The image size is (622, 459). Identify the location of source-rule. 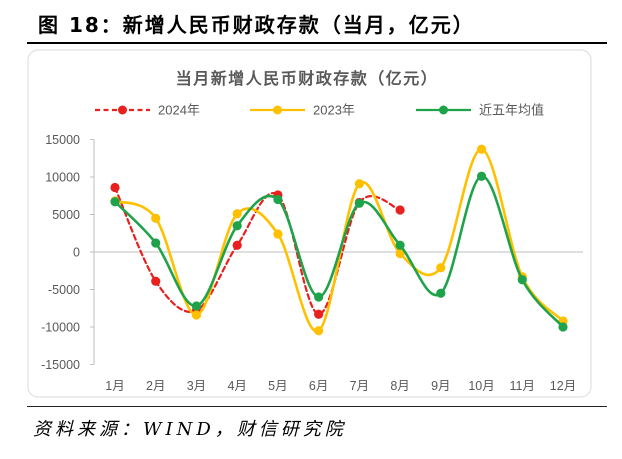
(317, 406).